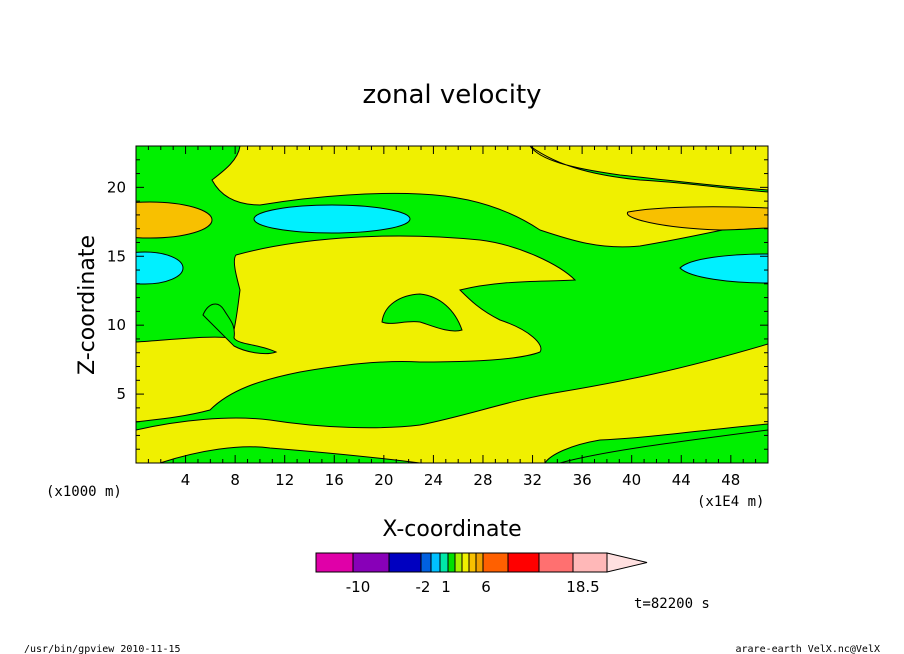  Describe the element at coordinates (116, 187) in the screenshot. I see `y-tick-label: 20` at that location.